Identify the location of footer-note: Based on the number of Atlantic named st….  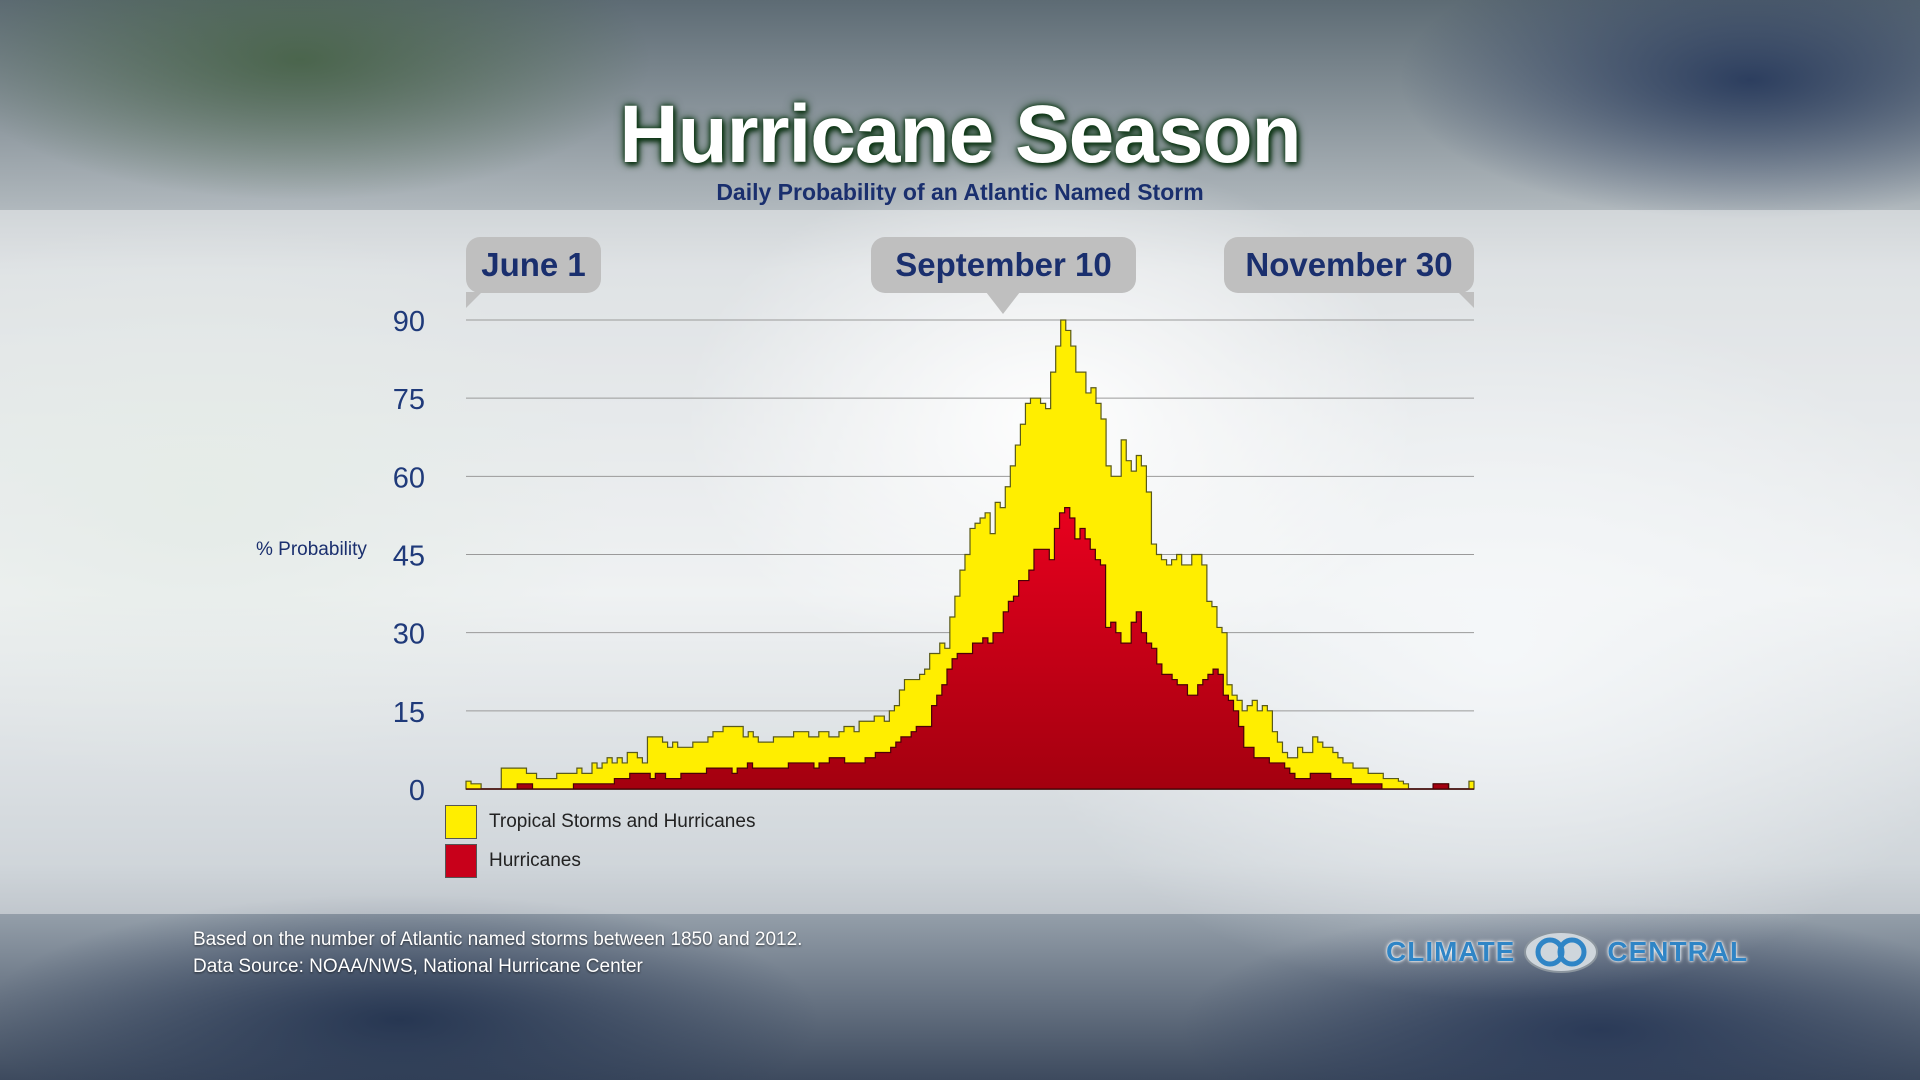
(498, 939).